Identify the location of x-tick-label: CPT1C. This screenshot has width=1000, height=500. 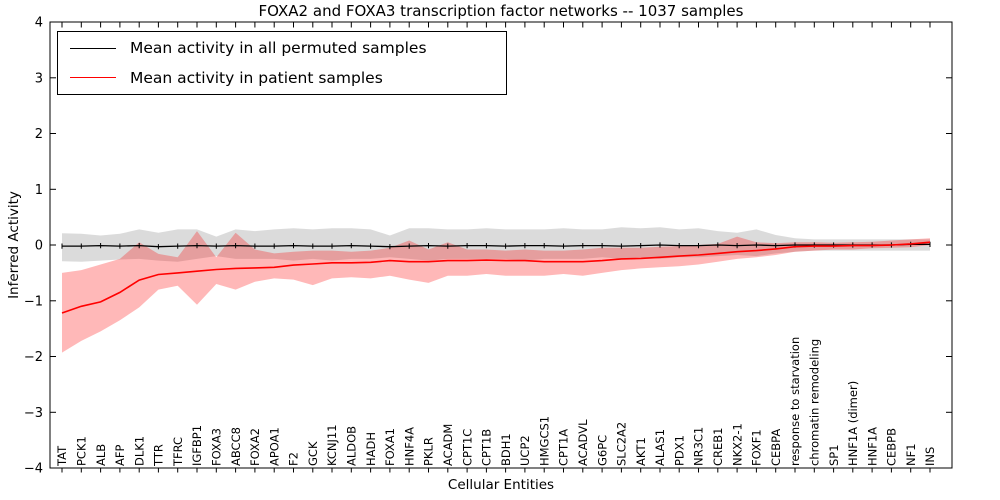
(467, 447).